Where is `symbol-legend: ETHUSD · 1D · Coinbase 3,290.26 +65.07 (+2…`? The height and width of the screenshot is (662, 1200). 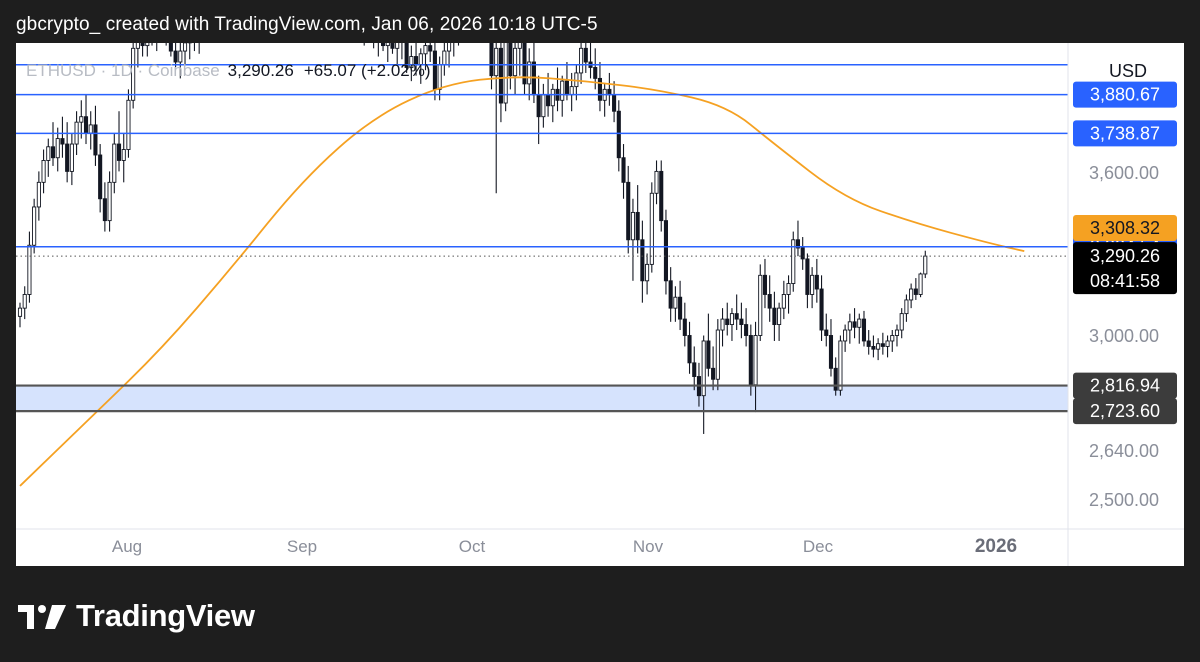 symbol-legend: ETHUSD · 1D · Coinbase 3,290.26 +65.07 (+2… is located at coordinates (228, 71).